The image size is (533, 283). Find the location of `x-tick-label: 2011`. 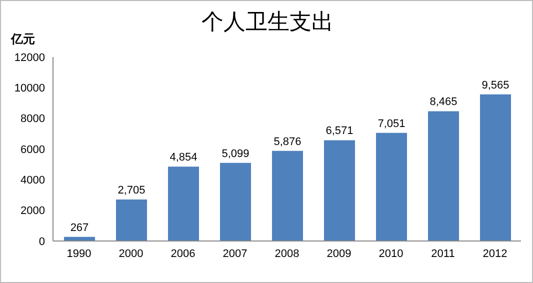

x-tick-label: 2011 is located at coordinates (443, 254).